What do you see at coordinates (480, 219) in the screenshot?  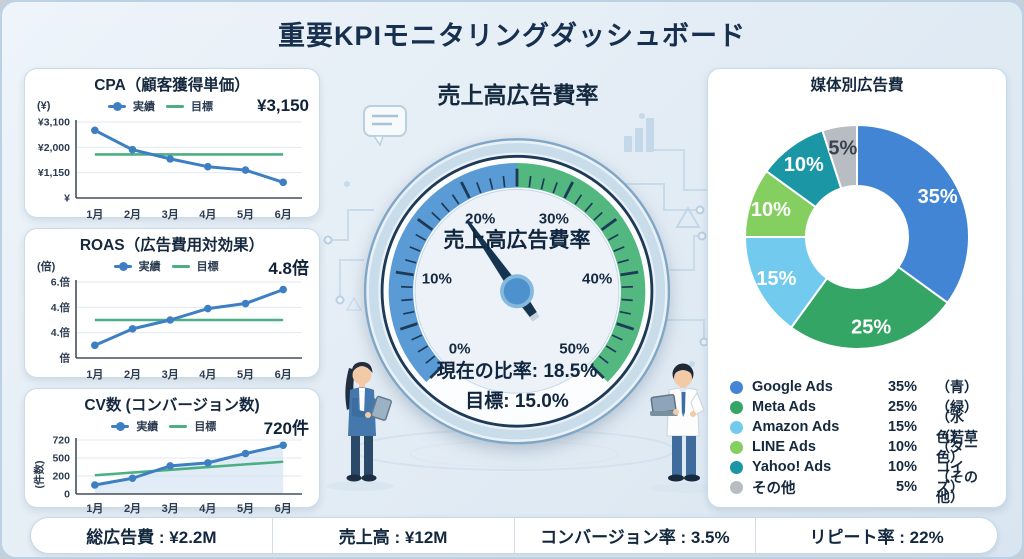 I see `svg-text: 20%` at bounding box center [480, 219].